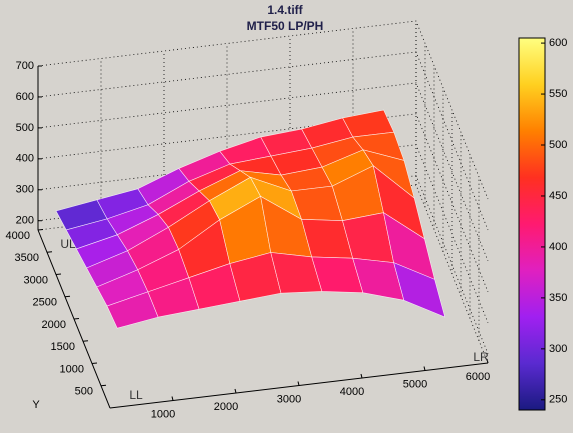 Image resolution: width=573 pixels, height=433 pixels. I want to click on z-tick-label: 300, so click(25, 190).